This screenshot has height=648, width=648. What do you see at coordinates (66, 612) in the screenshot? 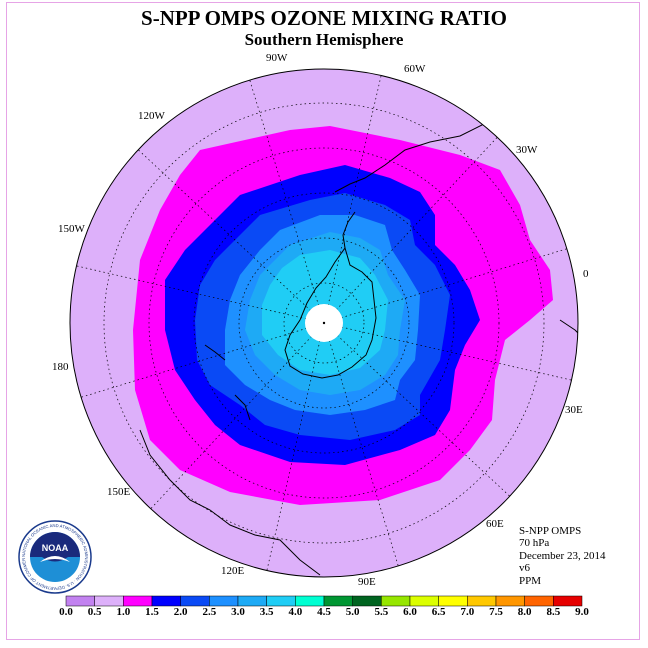
I see `colorbar-tick-label: 0.0` at bounding box center [66, 612].